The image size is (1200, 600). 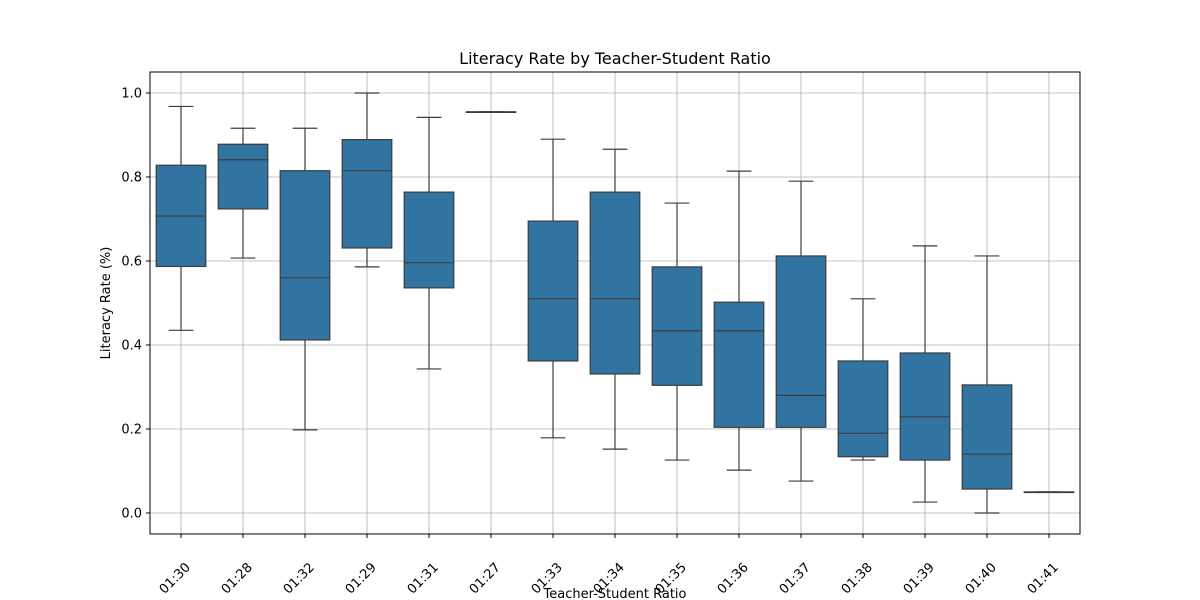 I want to click on x-axis-label: Teacher-Student Ratio, so click(x=615, y=593).